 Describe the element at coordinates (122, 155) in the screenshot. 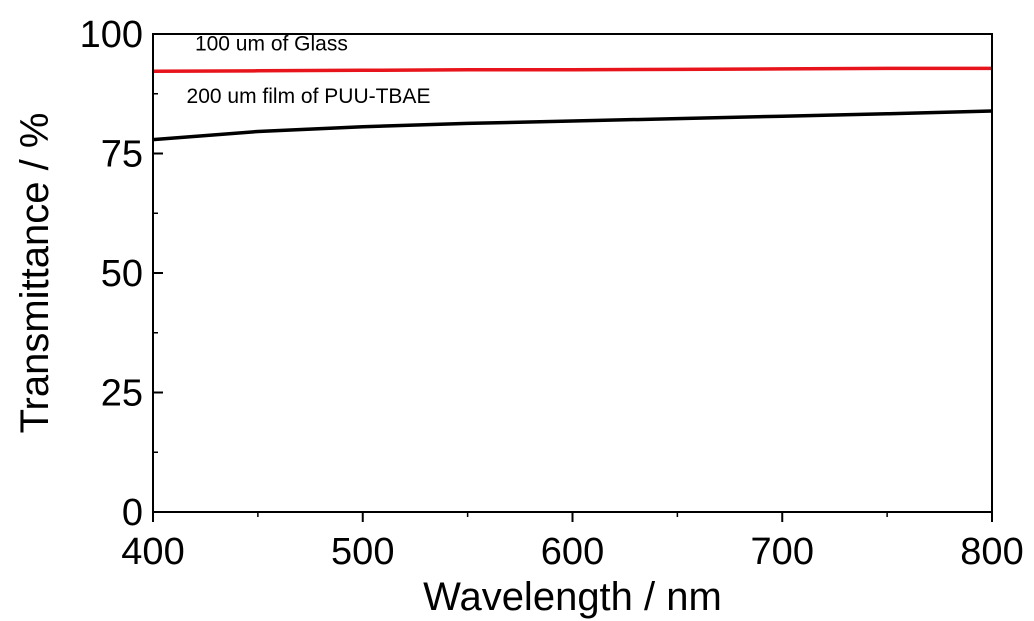

I see `y-tick-label-75: 75` at that location.